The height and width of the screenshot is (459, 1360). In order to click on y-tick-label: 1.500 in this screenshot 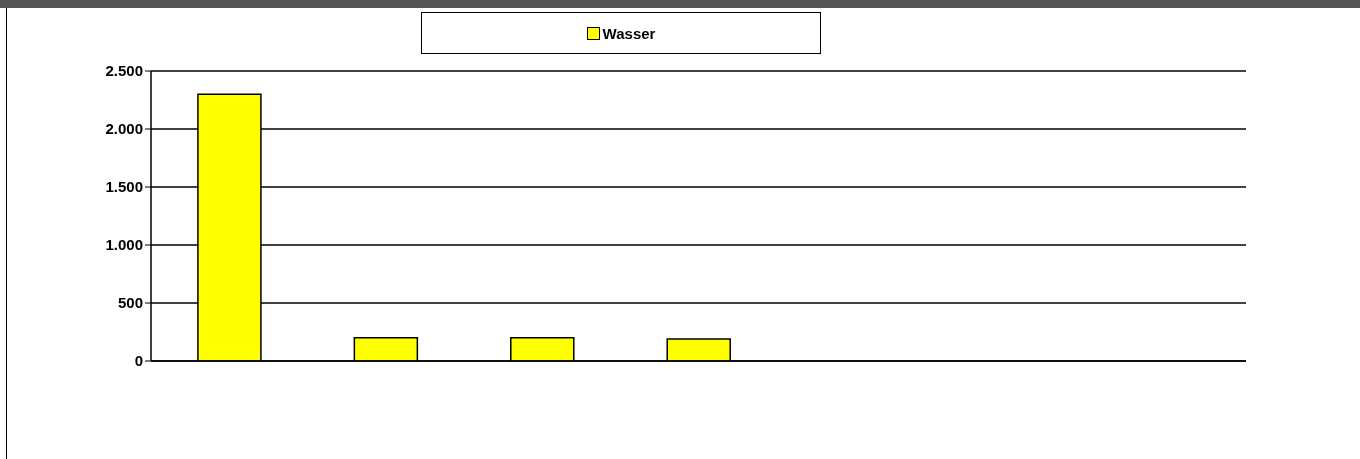, I will do `click(124, 187)`.